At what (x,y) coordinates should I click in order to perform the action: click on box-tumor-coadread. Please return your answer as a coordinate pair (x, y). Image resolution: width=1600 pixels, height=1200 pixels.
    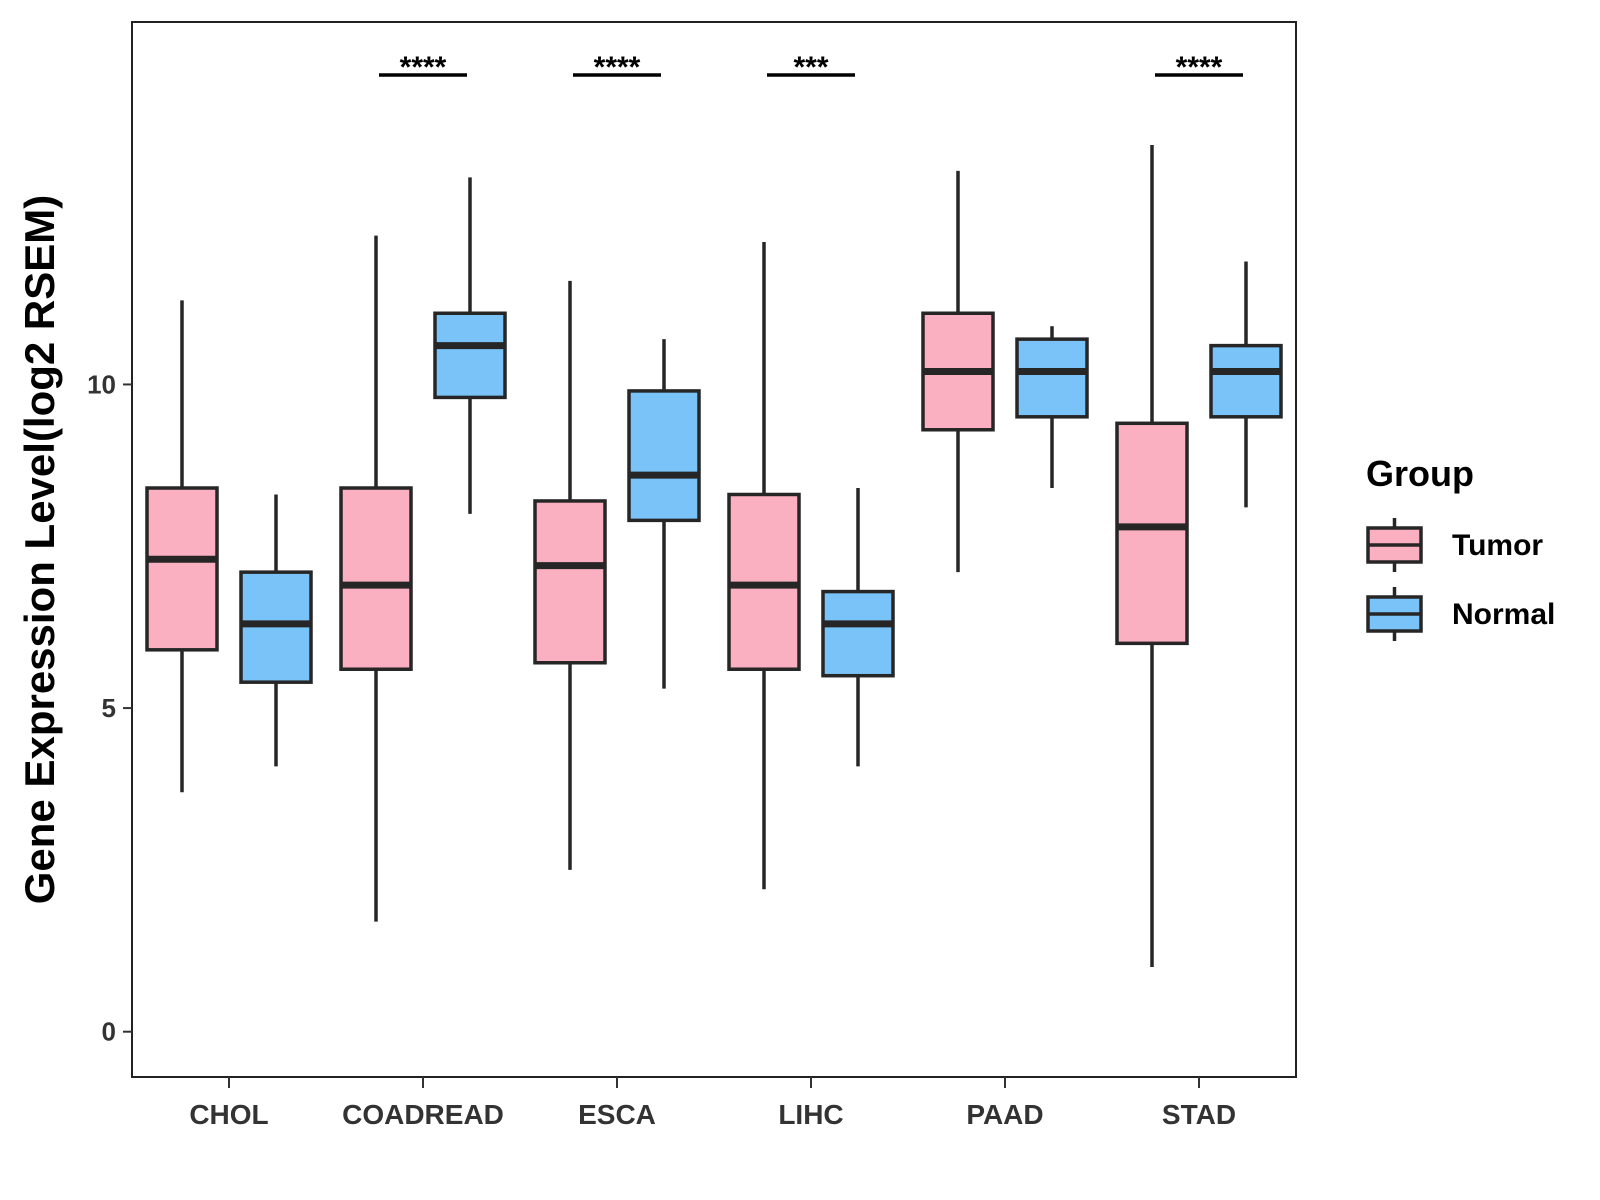
    Looking at the image, I should click on (376, 578).